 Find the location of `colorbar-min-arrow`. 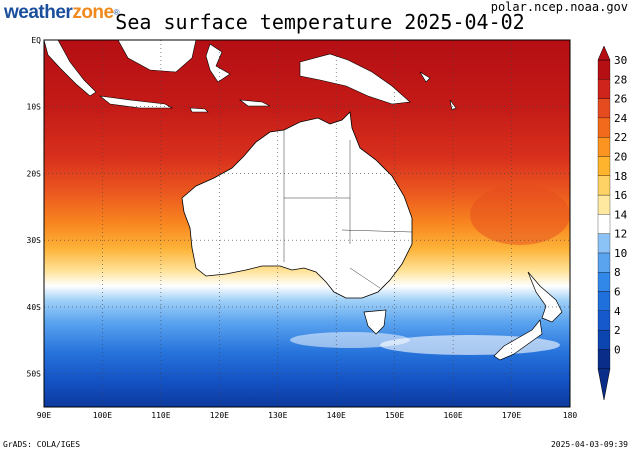

colorbar-min-arrow is located at coordinates (604, 384).